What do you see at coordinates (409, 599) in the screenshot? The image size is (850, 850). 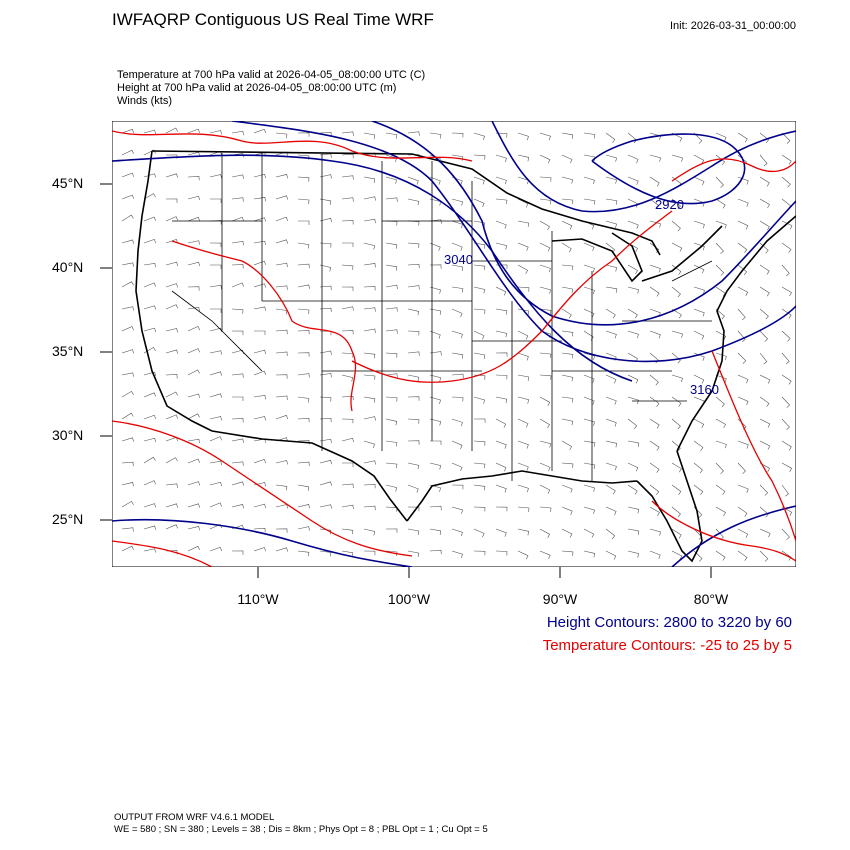 I see `lon-label-100w: 100°W` at bounding box center [409, 599].